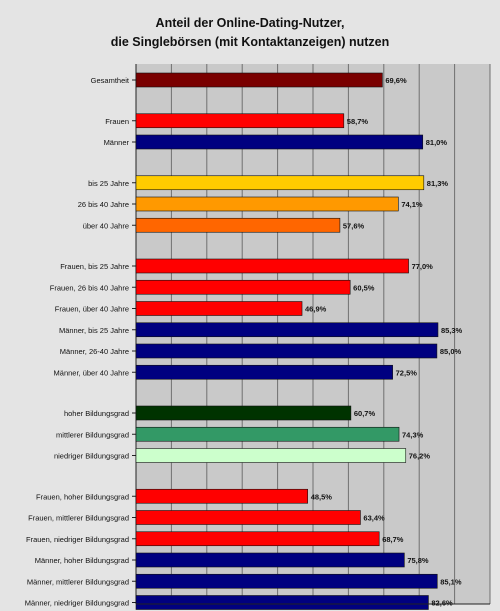 This screenshot has width=500, height=611. What do you see at coordinates (364, 287) in the screenshot?
I see `data-label: 60,5%` at bounding box center [364, 287].